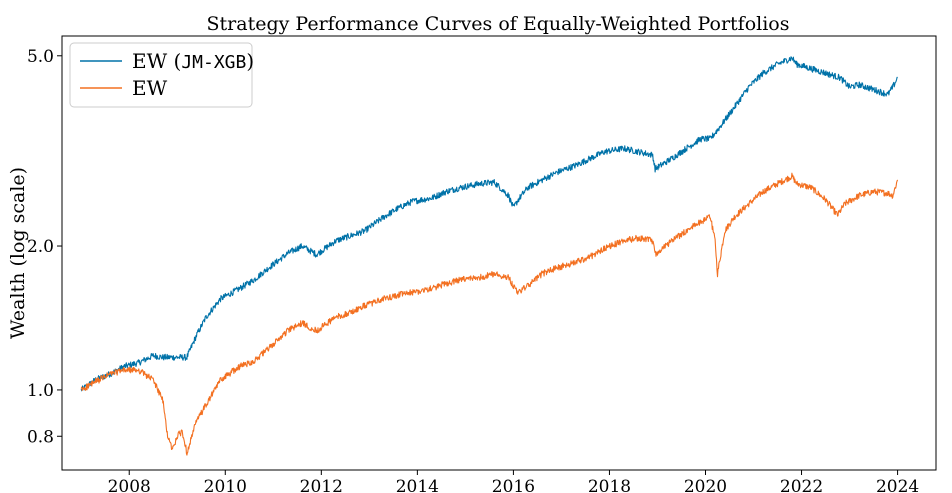 Image resolution: width=952 pixels, height=493 pixels. I want to click on x-tick-label: 2012, so click(321, 485).